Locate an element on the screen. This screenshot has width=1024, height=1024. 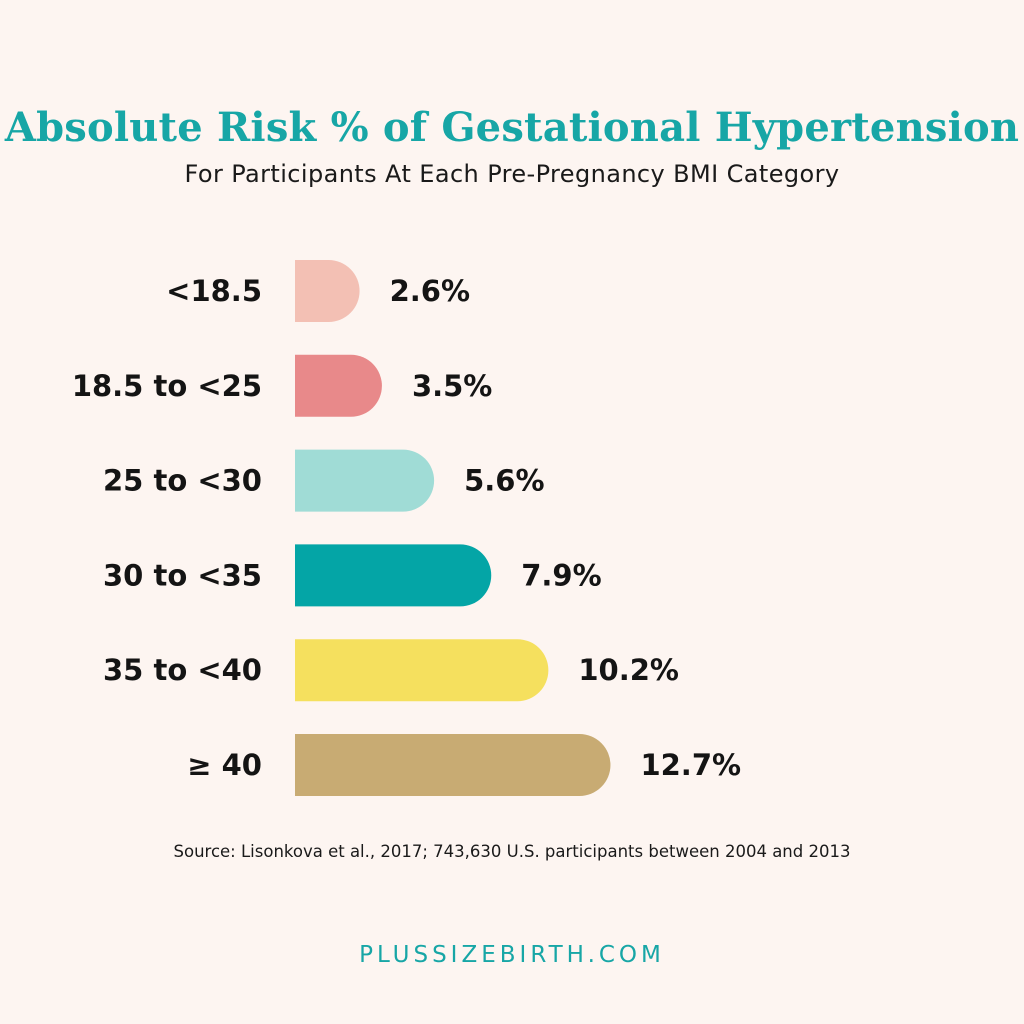
category-label: 30 to <35 is located at coordinates (182, 575).